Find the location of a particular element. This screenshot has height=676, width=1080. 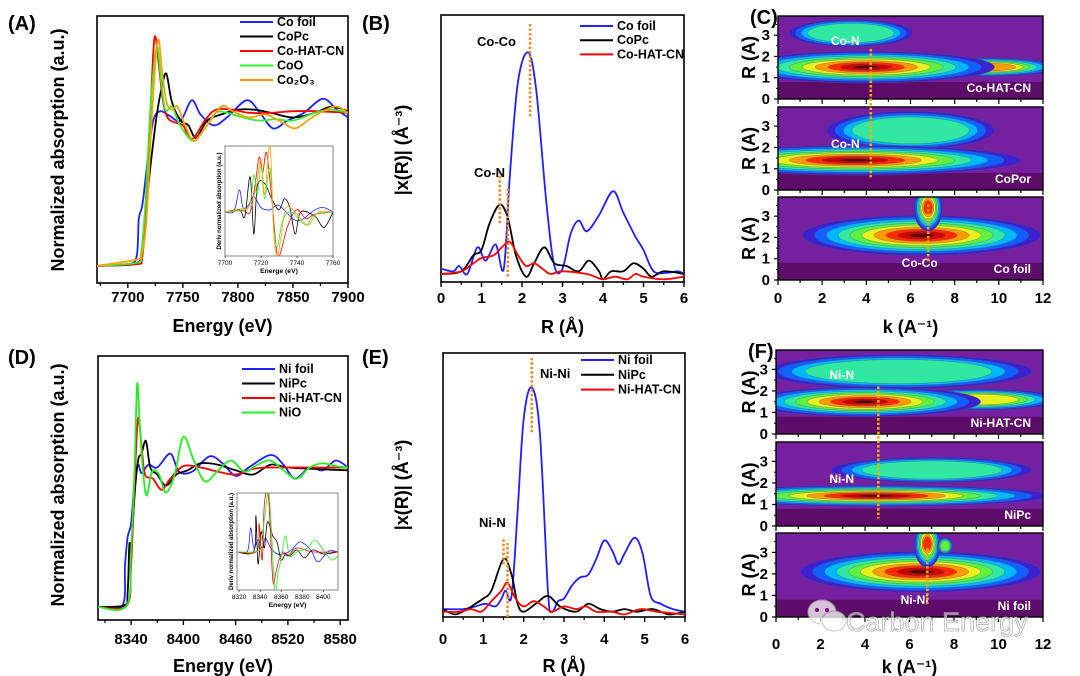

x-tick-label: 8520 is located at coordinates (287, 639).